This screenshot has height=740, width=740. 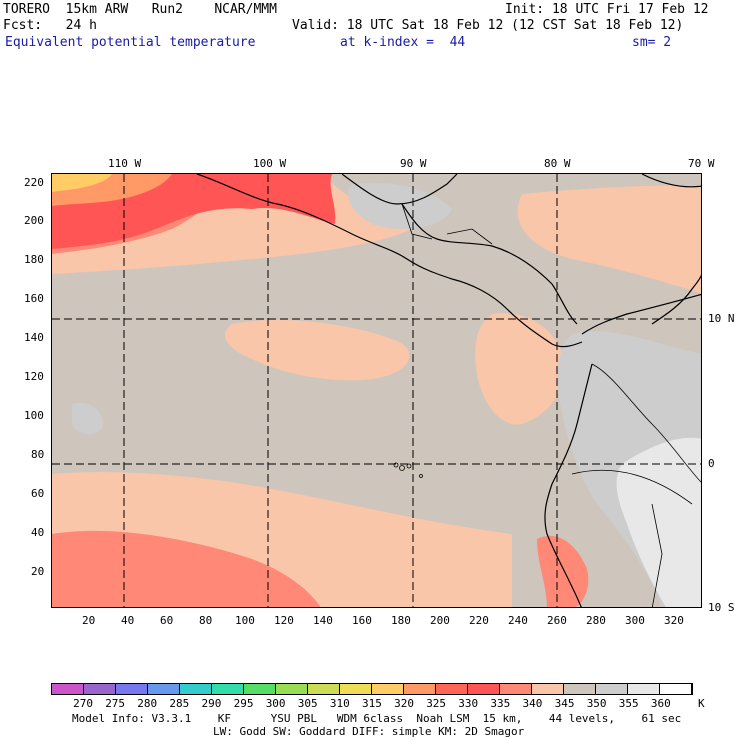 What do you see at coordinates (339, 703) in the screenshot?
I see `colorbar-label: 310` at bounding box center [339, 703].